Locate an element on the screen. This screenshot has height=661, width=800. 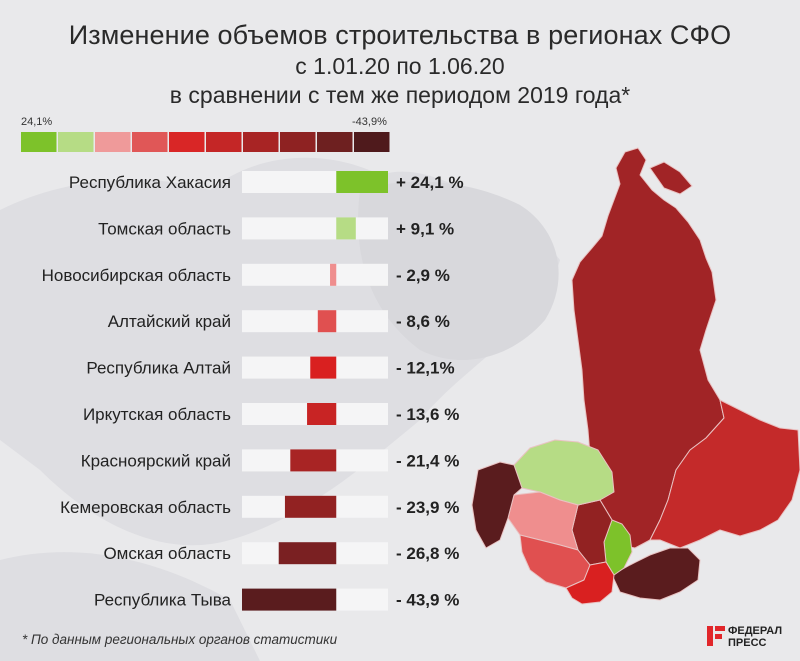
category-label: Алтайский край is located at coordinates (169, 321).